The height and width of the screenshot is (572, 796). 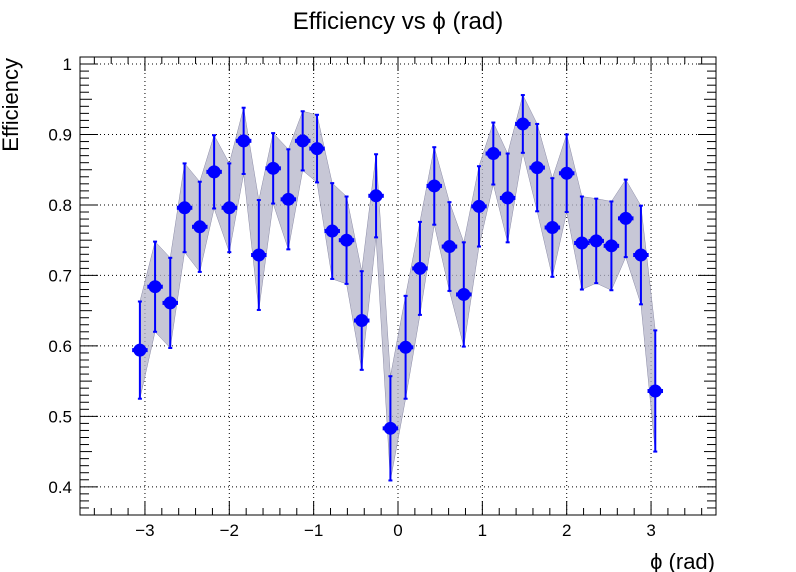 I want to click on y-axis-label: Efficiency, so click(x=11, y=105).